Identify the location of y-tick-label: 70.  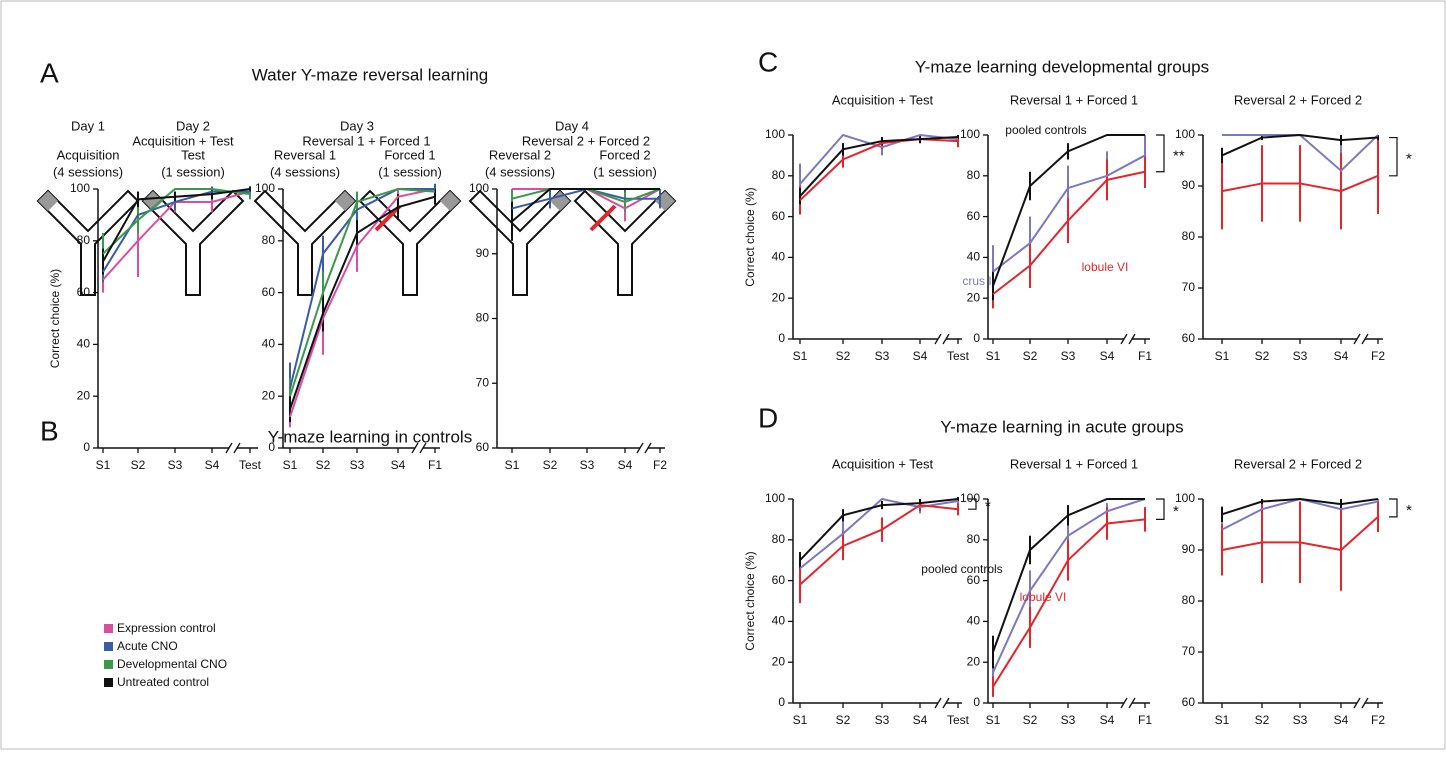
(1189, 287).